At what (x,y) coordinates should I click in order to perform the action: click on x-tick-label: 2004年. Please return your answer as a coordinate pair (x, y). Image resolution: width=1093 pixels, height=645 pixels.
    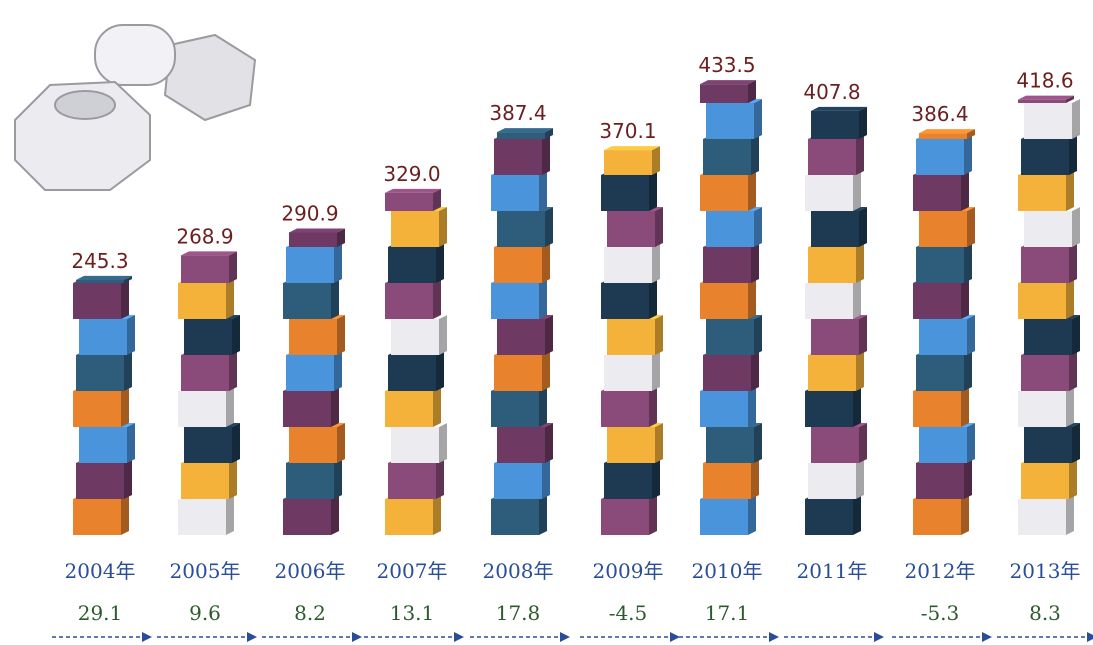
    Looking at the image, I should click on (100, 571).